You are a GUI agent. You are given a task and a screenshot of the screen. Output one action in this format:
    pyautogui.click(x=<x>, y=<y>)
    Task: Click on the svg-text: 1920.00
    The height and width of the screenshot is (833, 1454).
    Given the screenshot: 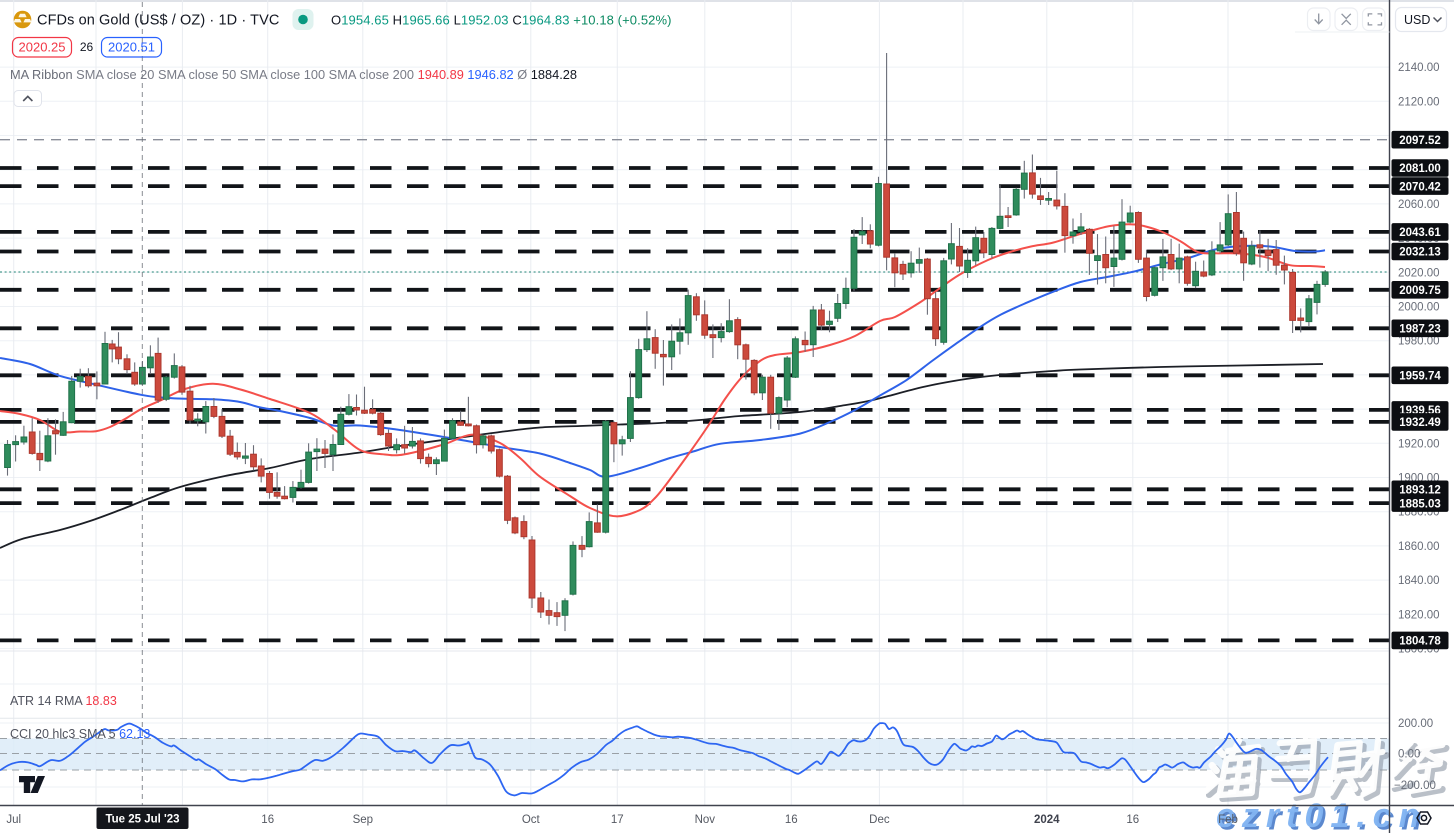 What is the action you would take?
    pyautogui.click(x=1419, y=444)
    